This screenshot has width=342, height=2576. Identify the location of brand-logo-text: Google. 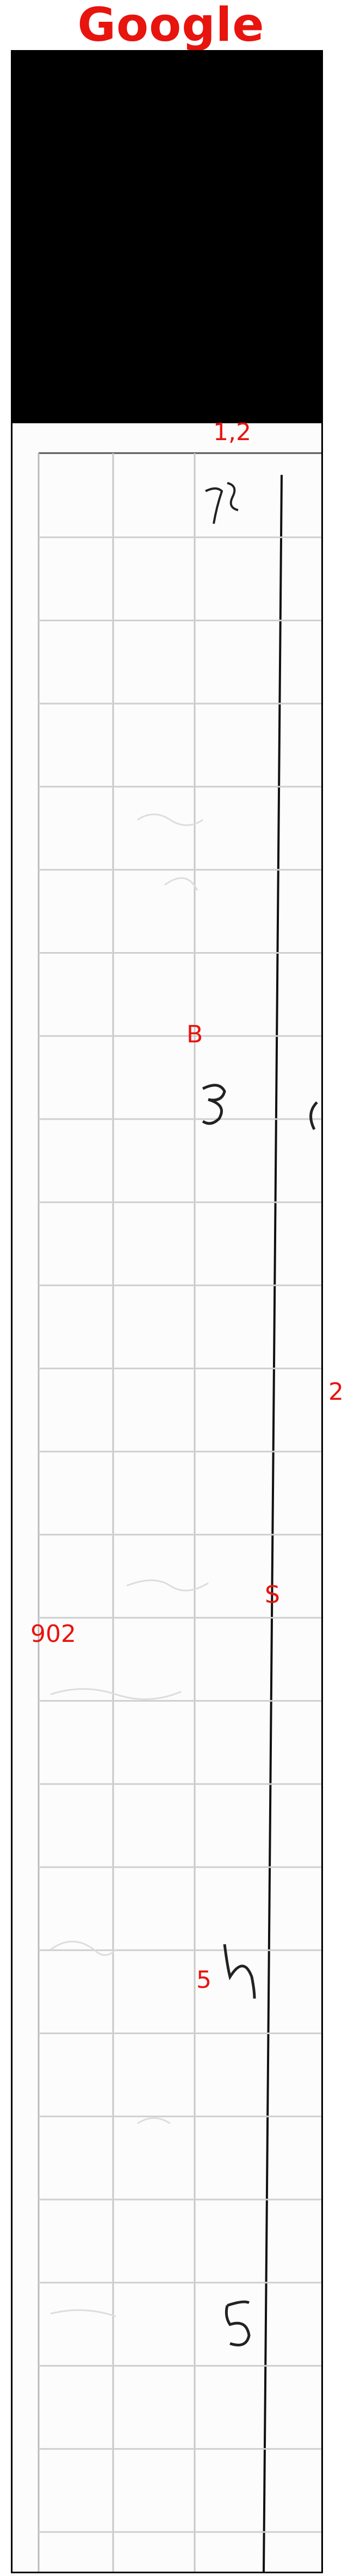
(171, 26).